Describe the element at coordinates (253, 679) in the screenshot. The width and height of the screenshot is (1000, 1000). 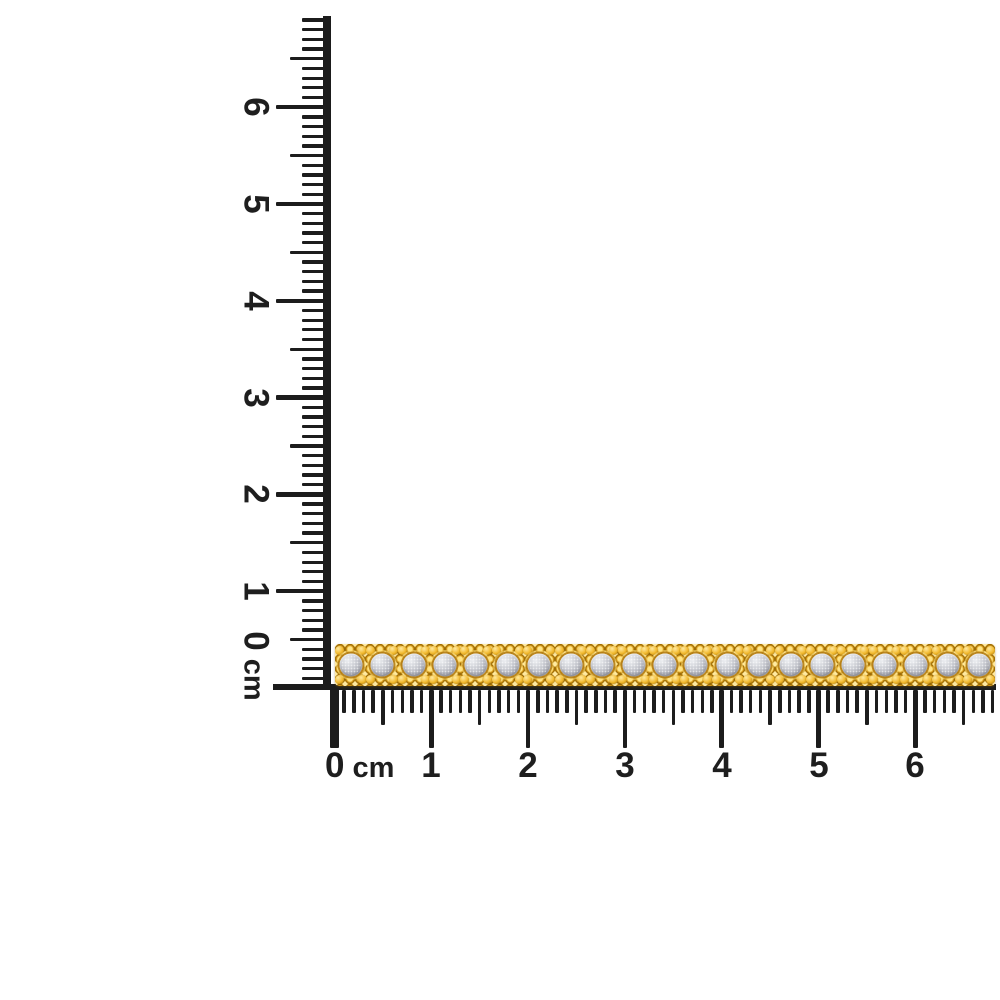
I see `vertical-unit-label: cm` at that location.